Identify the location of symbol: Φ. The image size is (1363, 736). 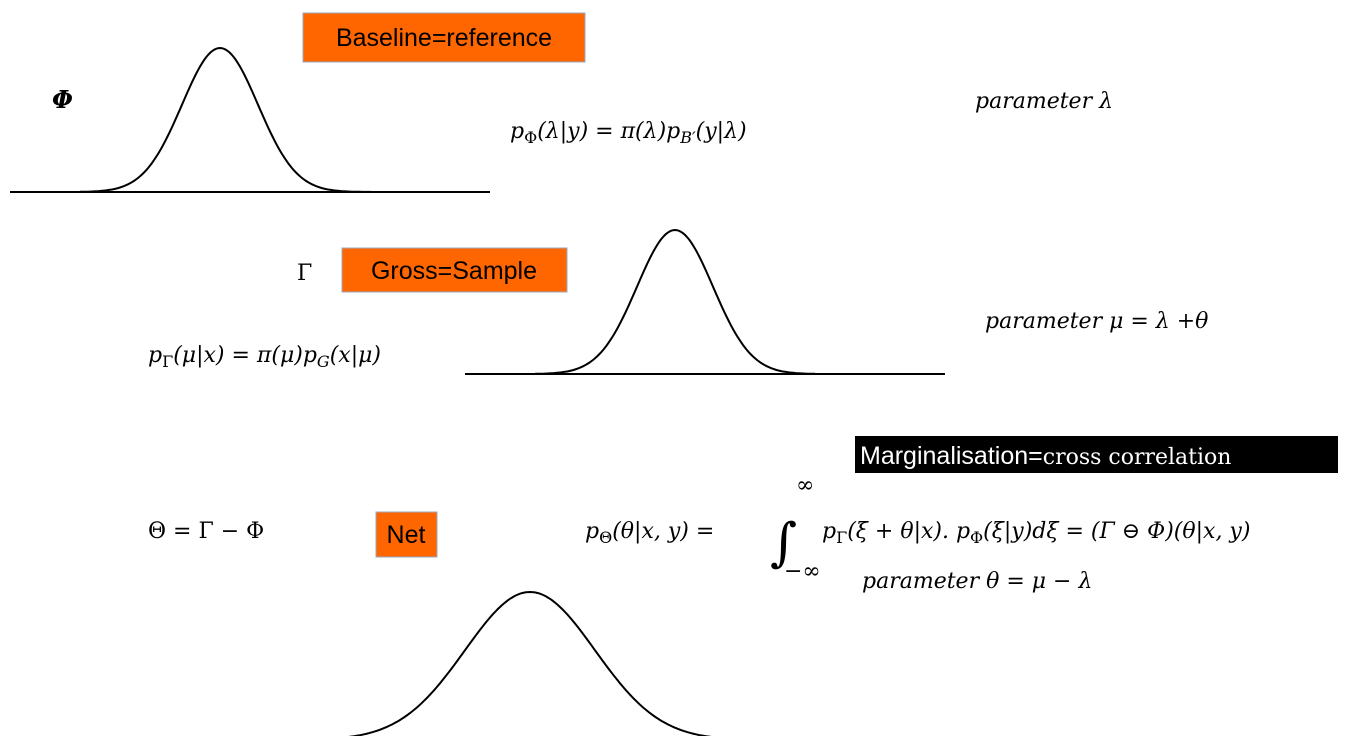
(62, 99).